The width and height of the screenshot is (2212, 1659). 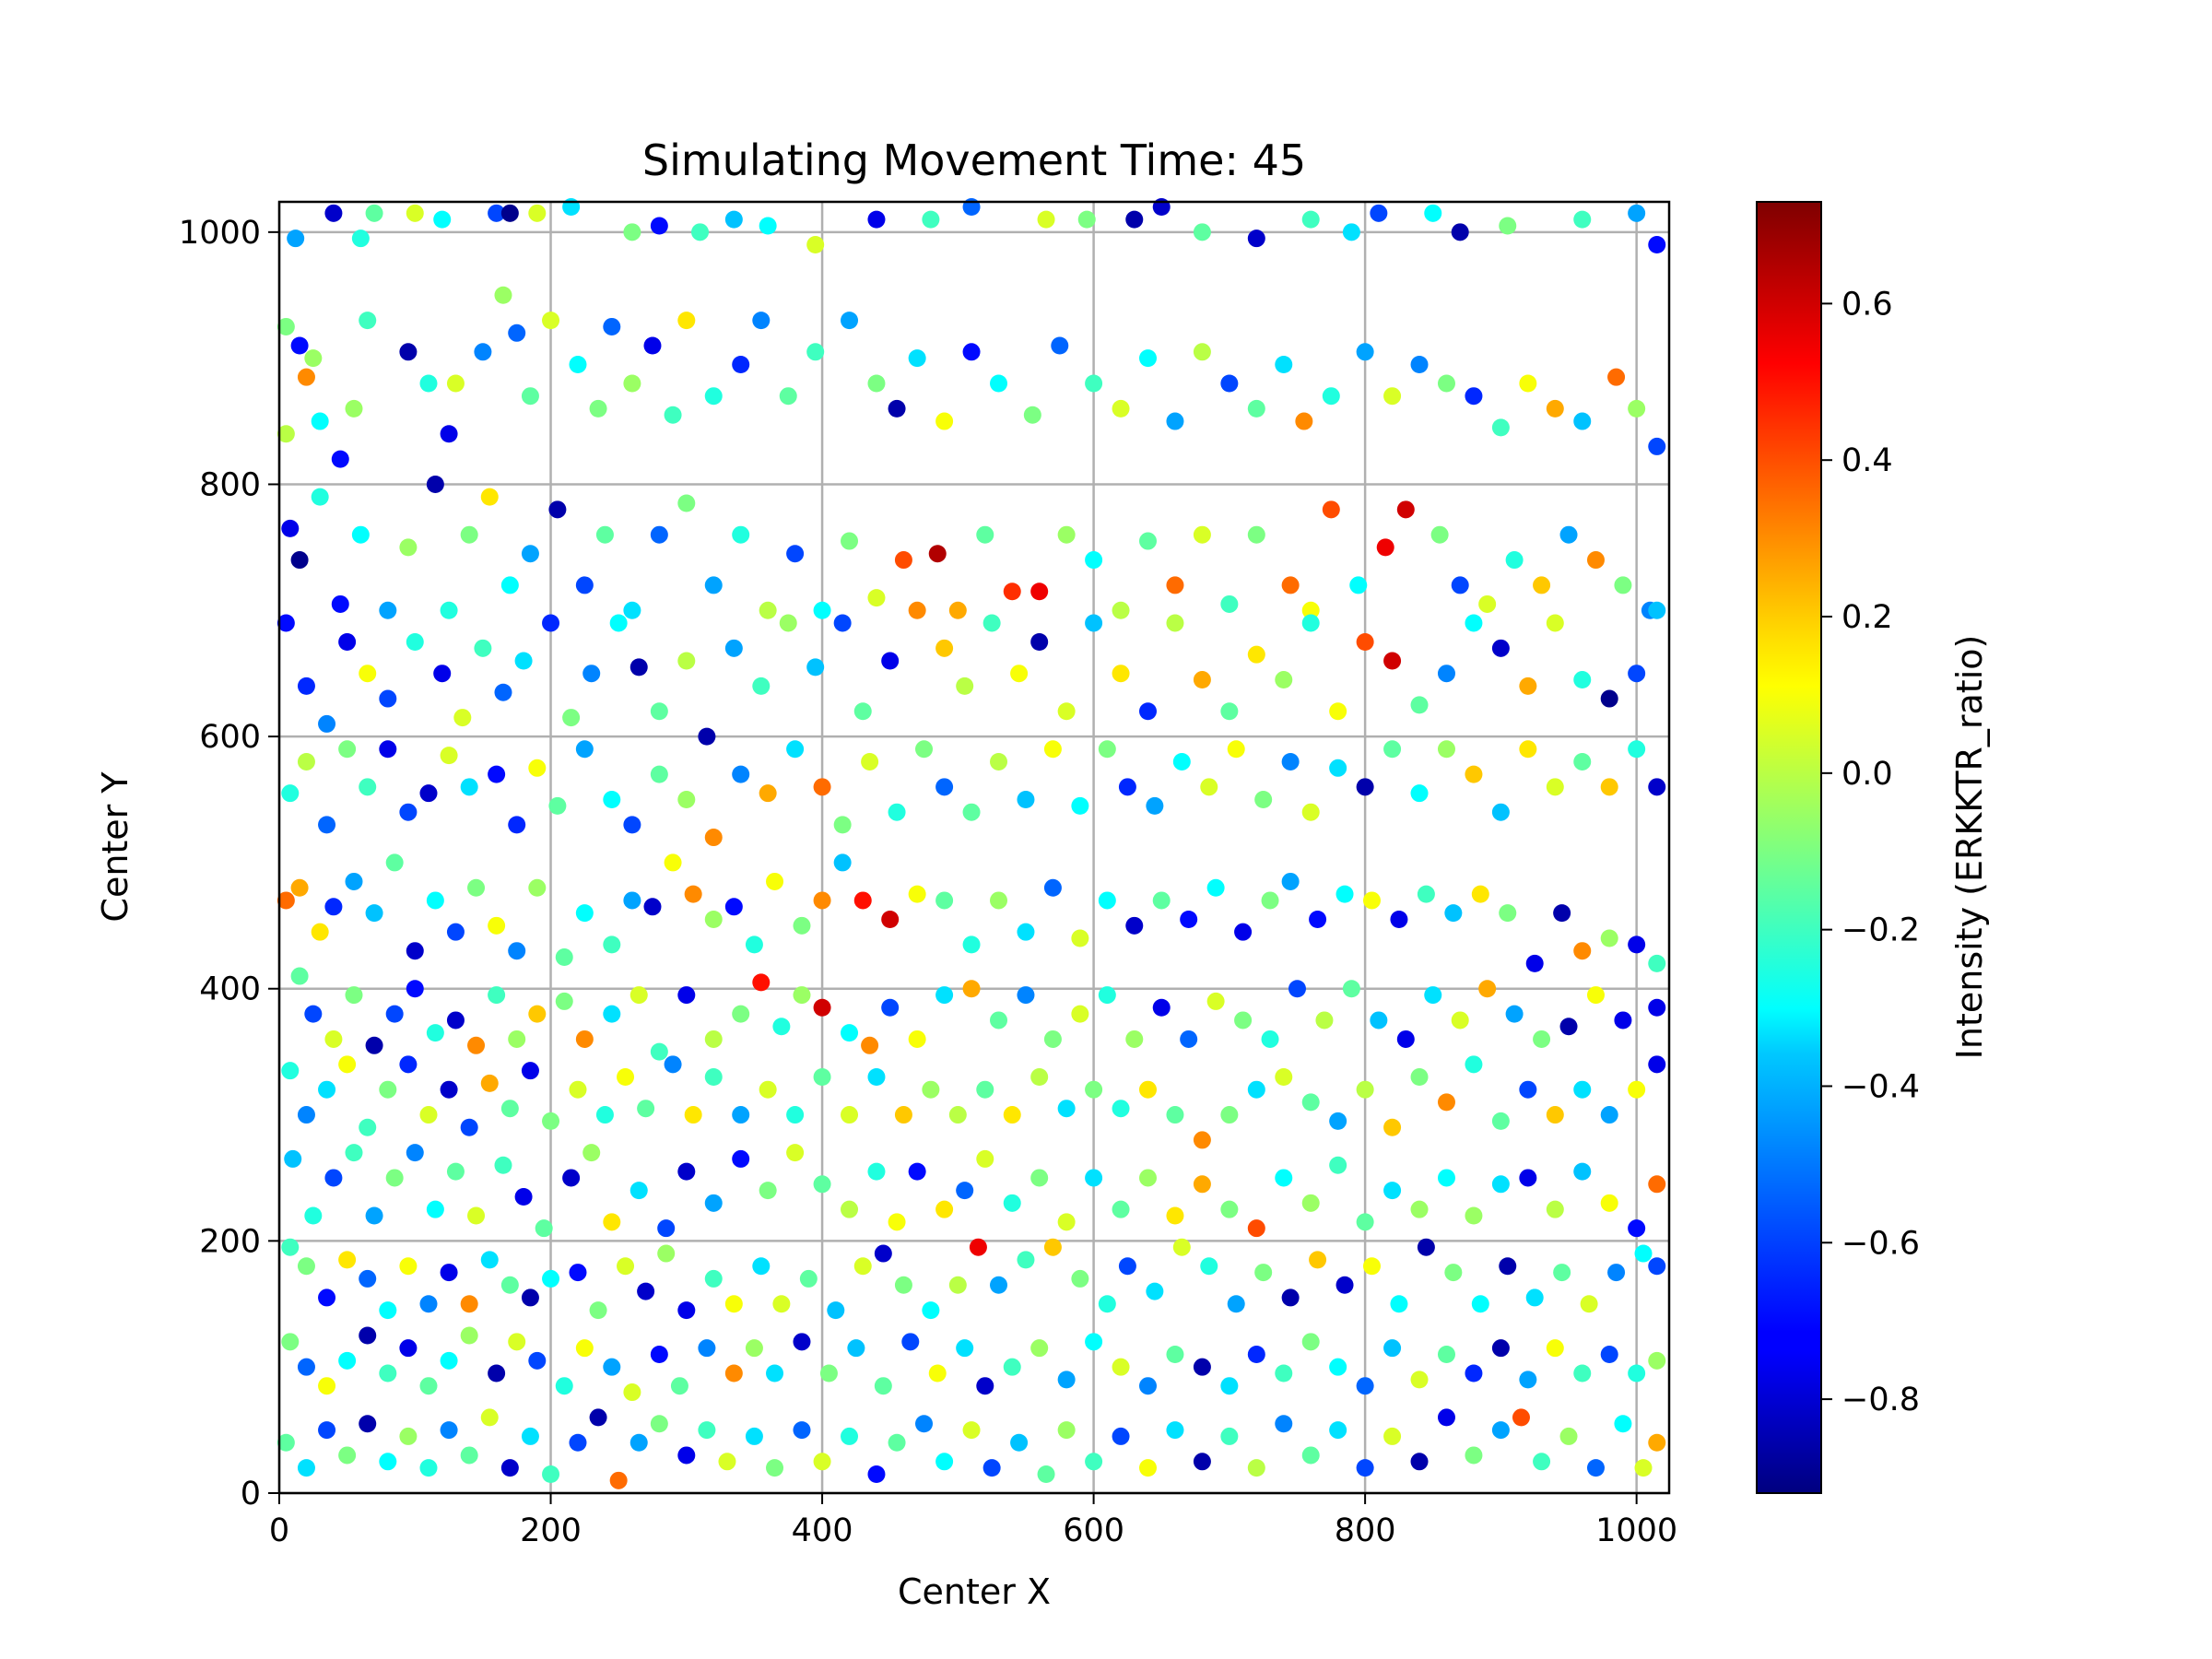 What do you see at coordinates (1870, 852) in the screenshot?
I see `colorbar-ticks: −0.8 −0.6 −0.4 −0.2 0.0 0.2 0.4 0.6` at bounding box center [1870, 852].